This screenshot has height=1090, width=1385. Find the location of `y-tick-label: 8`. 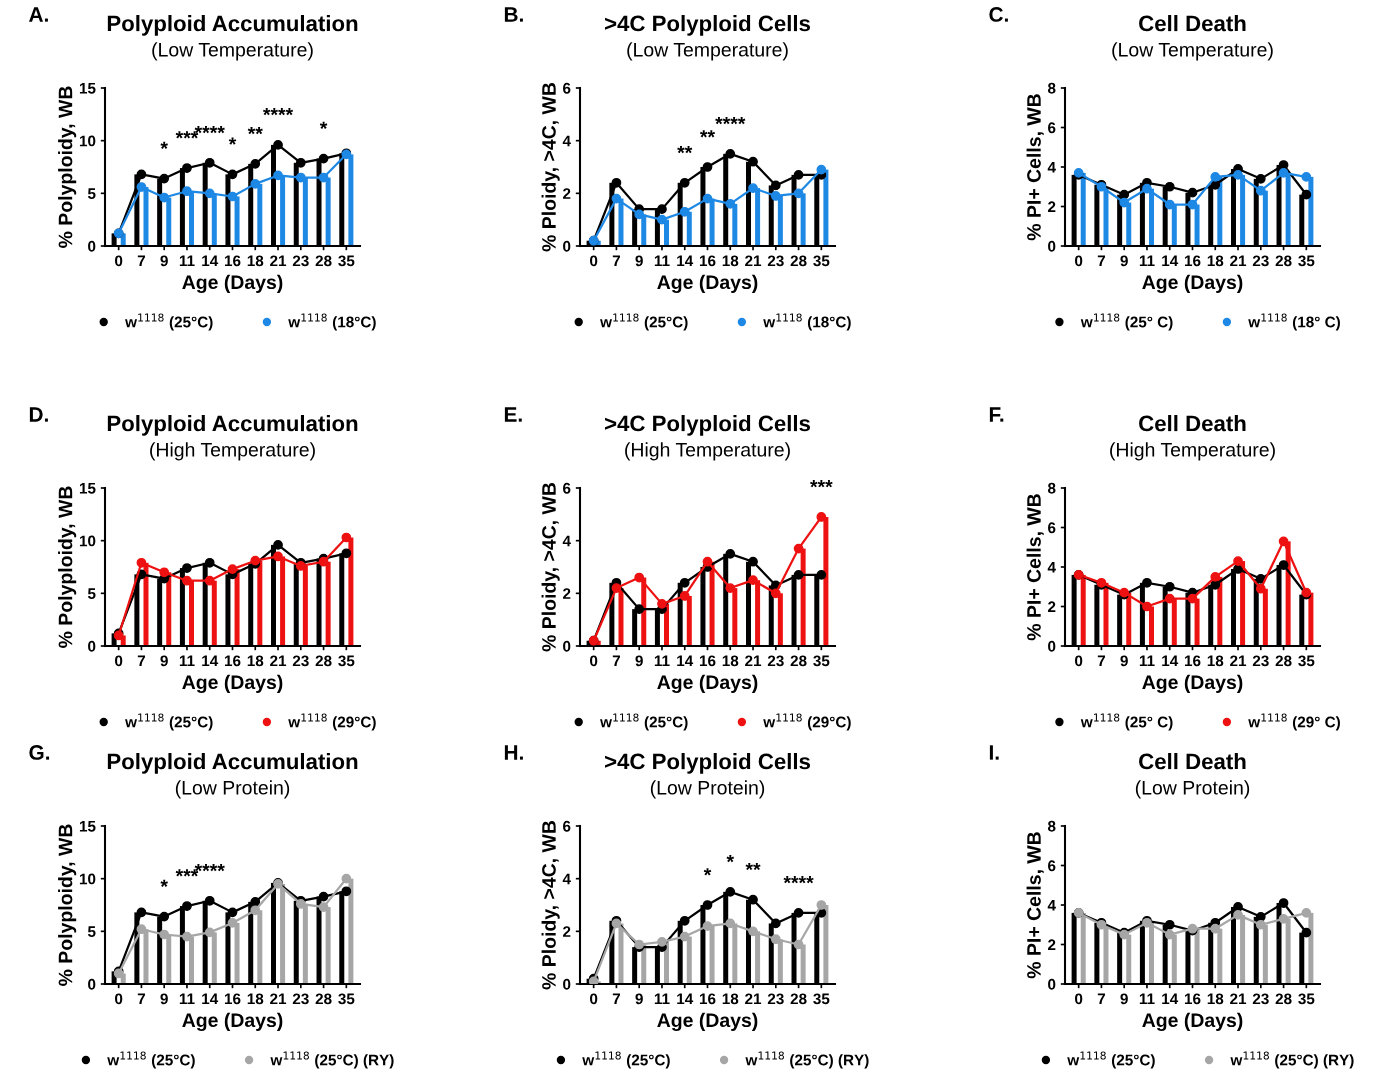

y-tick-label: 8 is located at coordinates (1051, 488).